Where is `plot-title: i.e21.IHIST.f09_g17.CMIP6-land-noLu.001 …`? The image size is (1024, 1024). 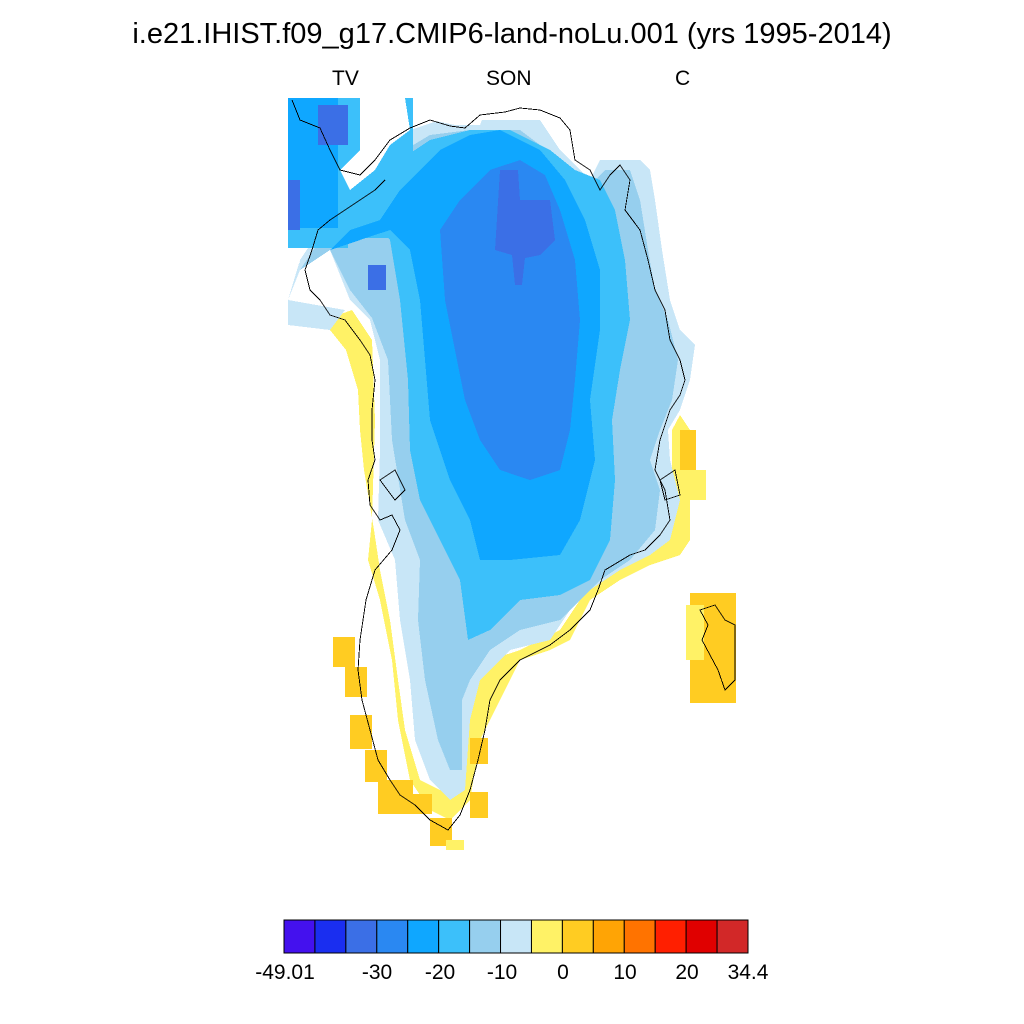
plot-title: i.e21.IHIST.f09_g17.CMIP6-land-noLu.001 … is located at coordinates (512, 34).